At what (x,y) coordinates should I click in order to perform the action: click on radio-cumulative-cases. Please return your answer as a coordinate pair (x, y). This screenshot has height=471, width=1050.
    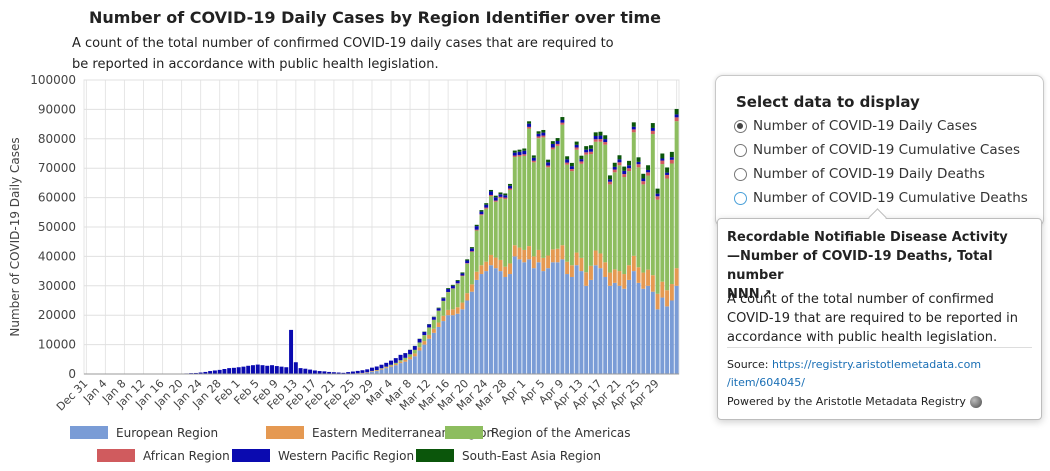
    Looking at the image, I should click on (740, 150).